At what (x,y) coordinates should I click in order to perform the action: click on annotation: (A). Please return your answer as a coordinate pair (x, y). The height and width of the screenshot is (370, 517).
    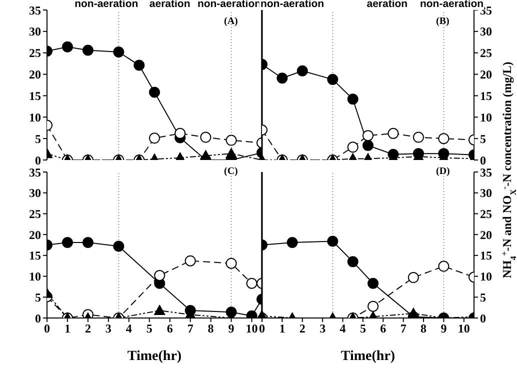
    Looking at the image, I should click on (231, 21).